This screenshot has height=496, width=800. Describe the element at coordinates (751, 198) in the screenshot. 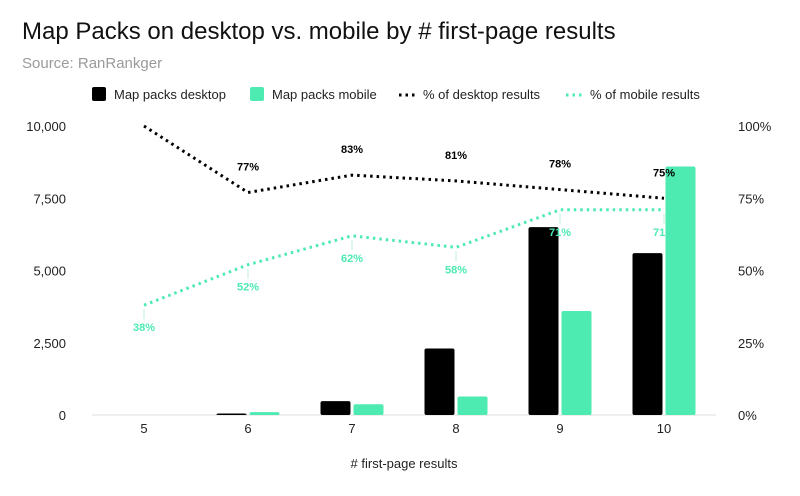

I see `right-tick-label: 75%` at that location.